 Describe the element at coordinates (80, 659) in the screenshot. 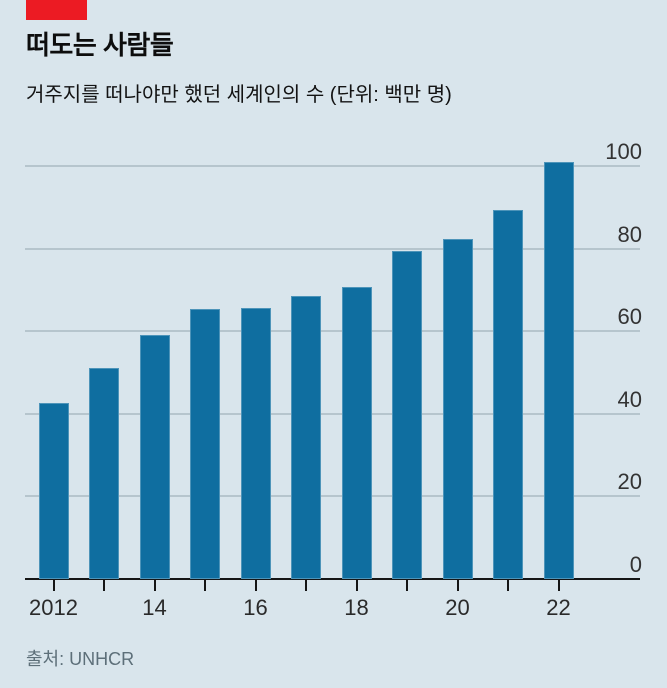

I see `source-note: 출처: UNHCR` at that location.